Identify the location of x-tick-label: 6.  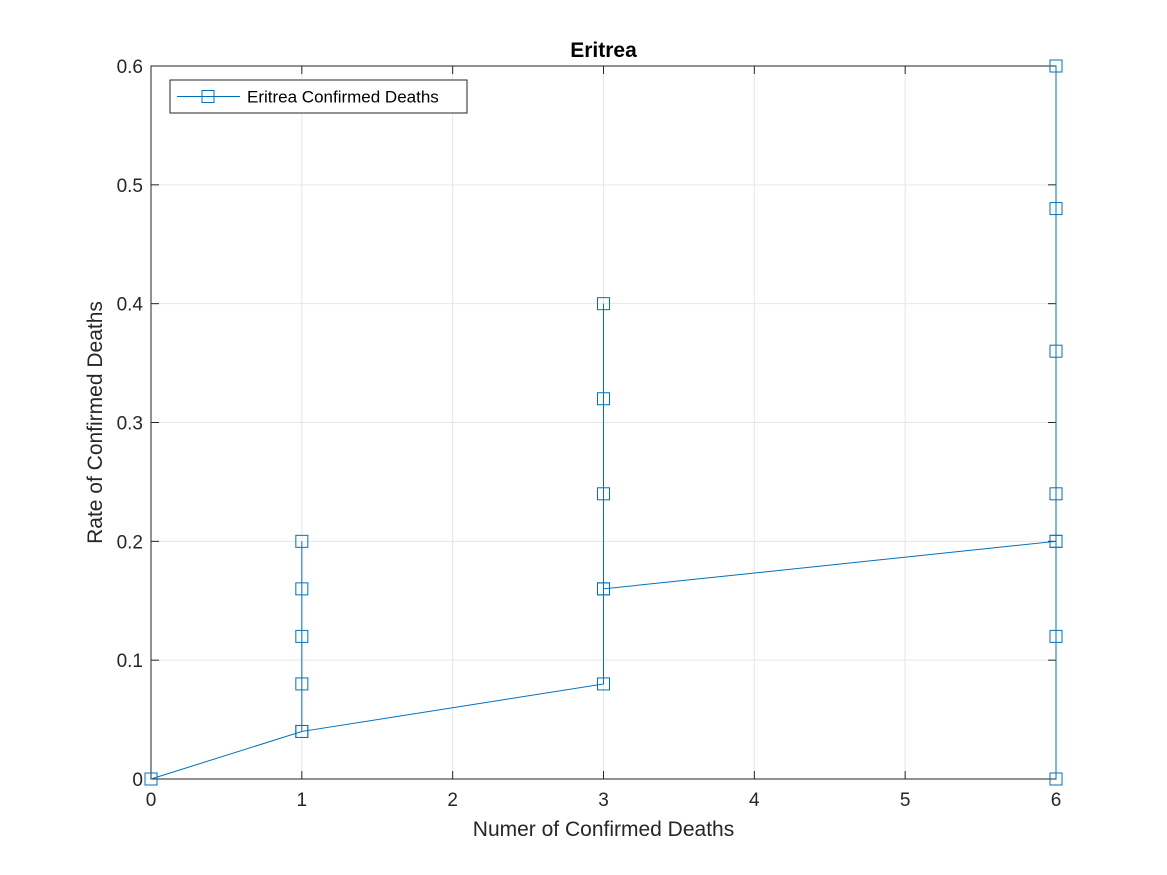
(1056, 800).